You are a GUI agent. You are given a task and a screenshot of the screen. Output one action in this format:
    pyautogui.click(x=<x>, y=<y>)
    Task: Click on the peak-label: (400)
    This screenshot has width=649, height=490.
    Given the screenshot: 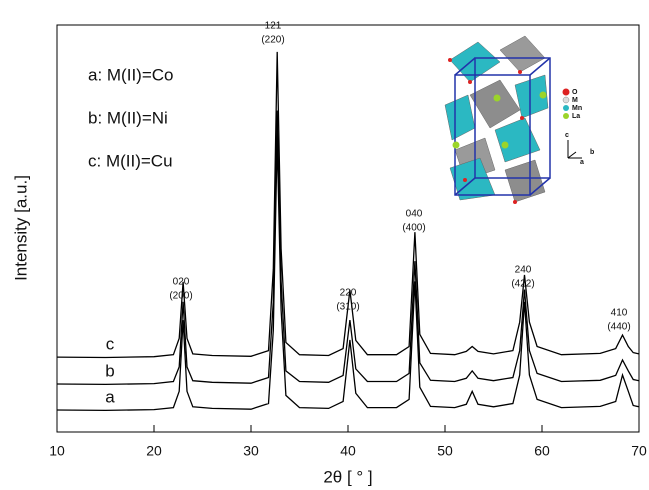 What is the action you would take?
    pyautogui.click(x=413, y=228)
    